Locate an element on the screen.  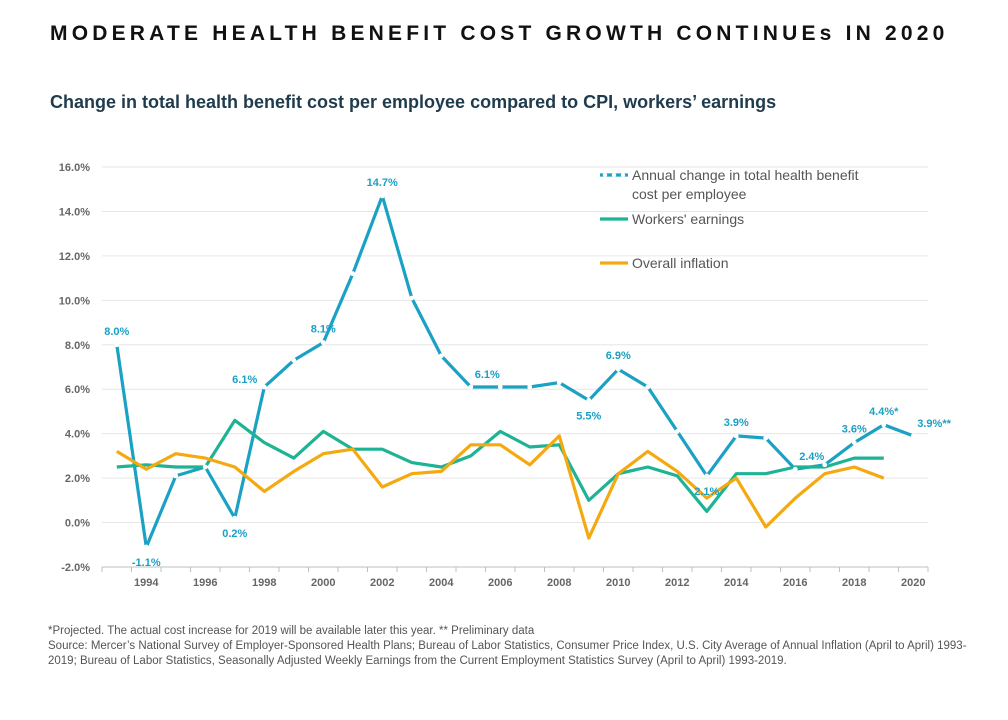
data-label: 8.0% is located at coordinates (116, 332).